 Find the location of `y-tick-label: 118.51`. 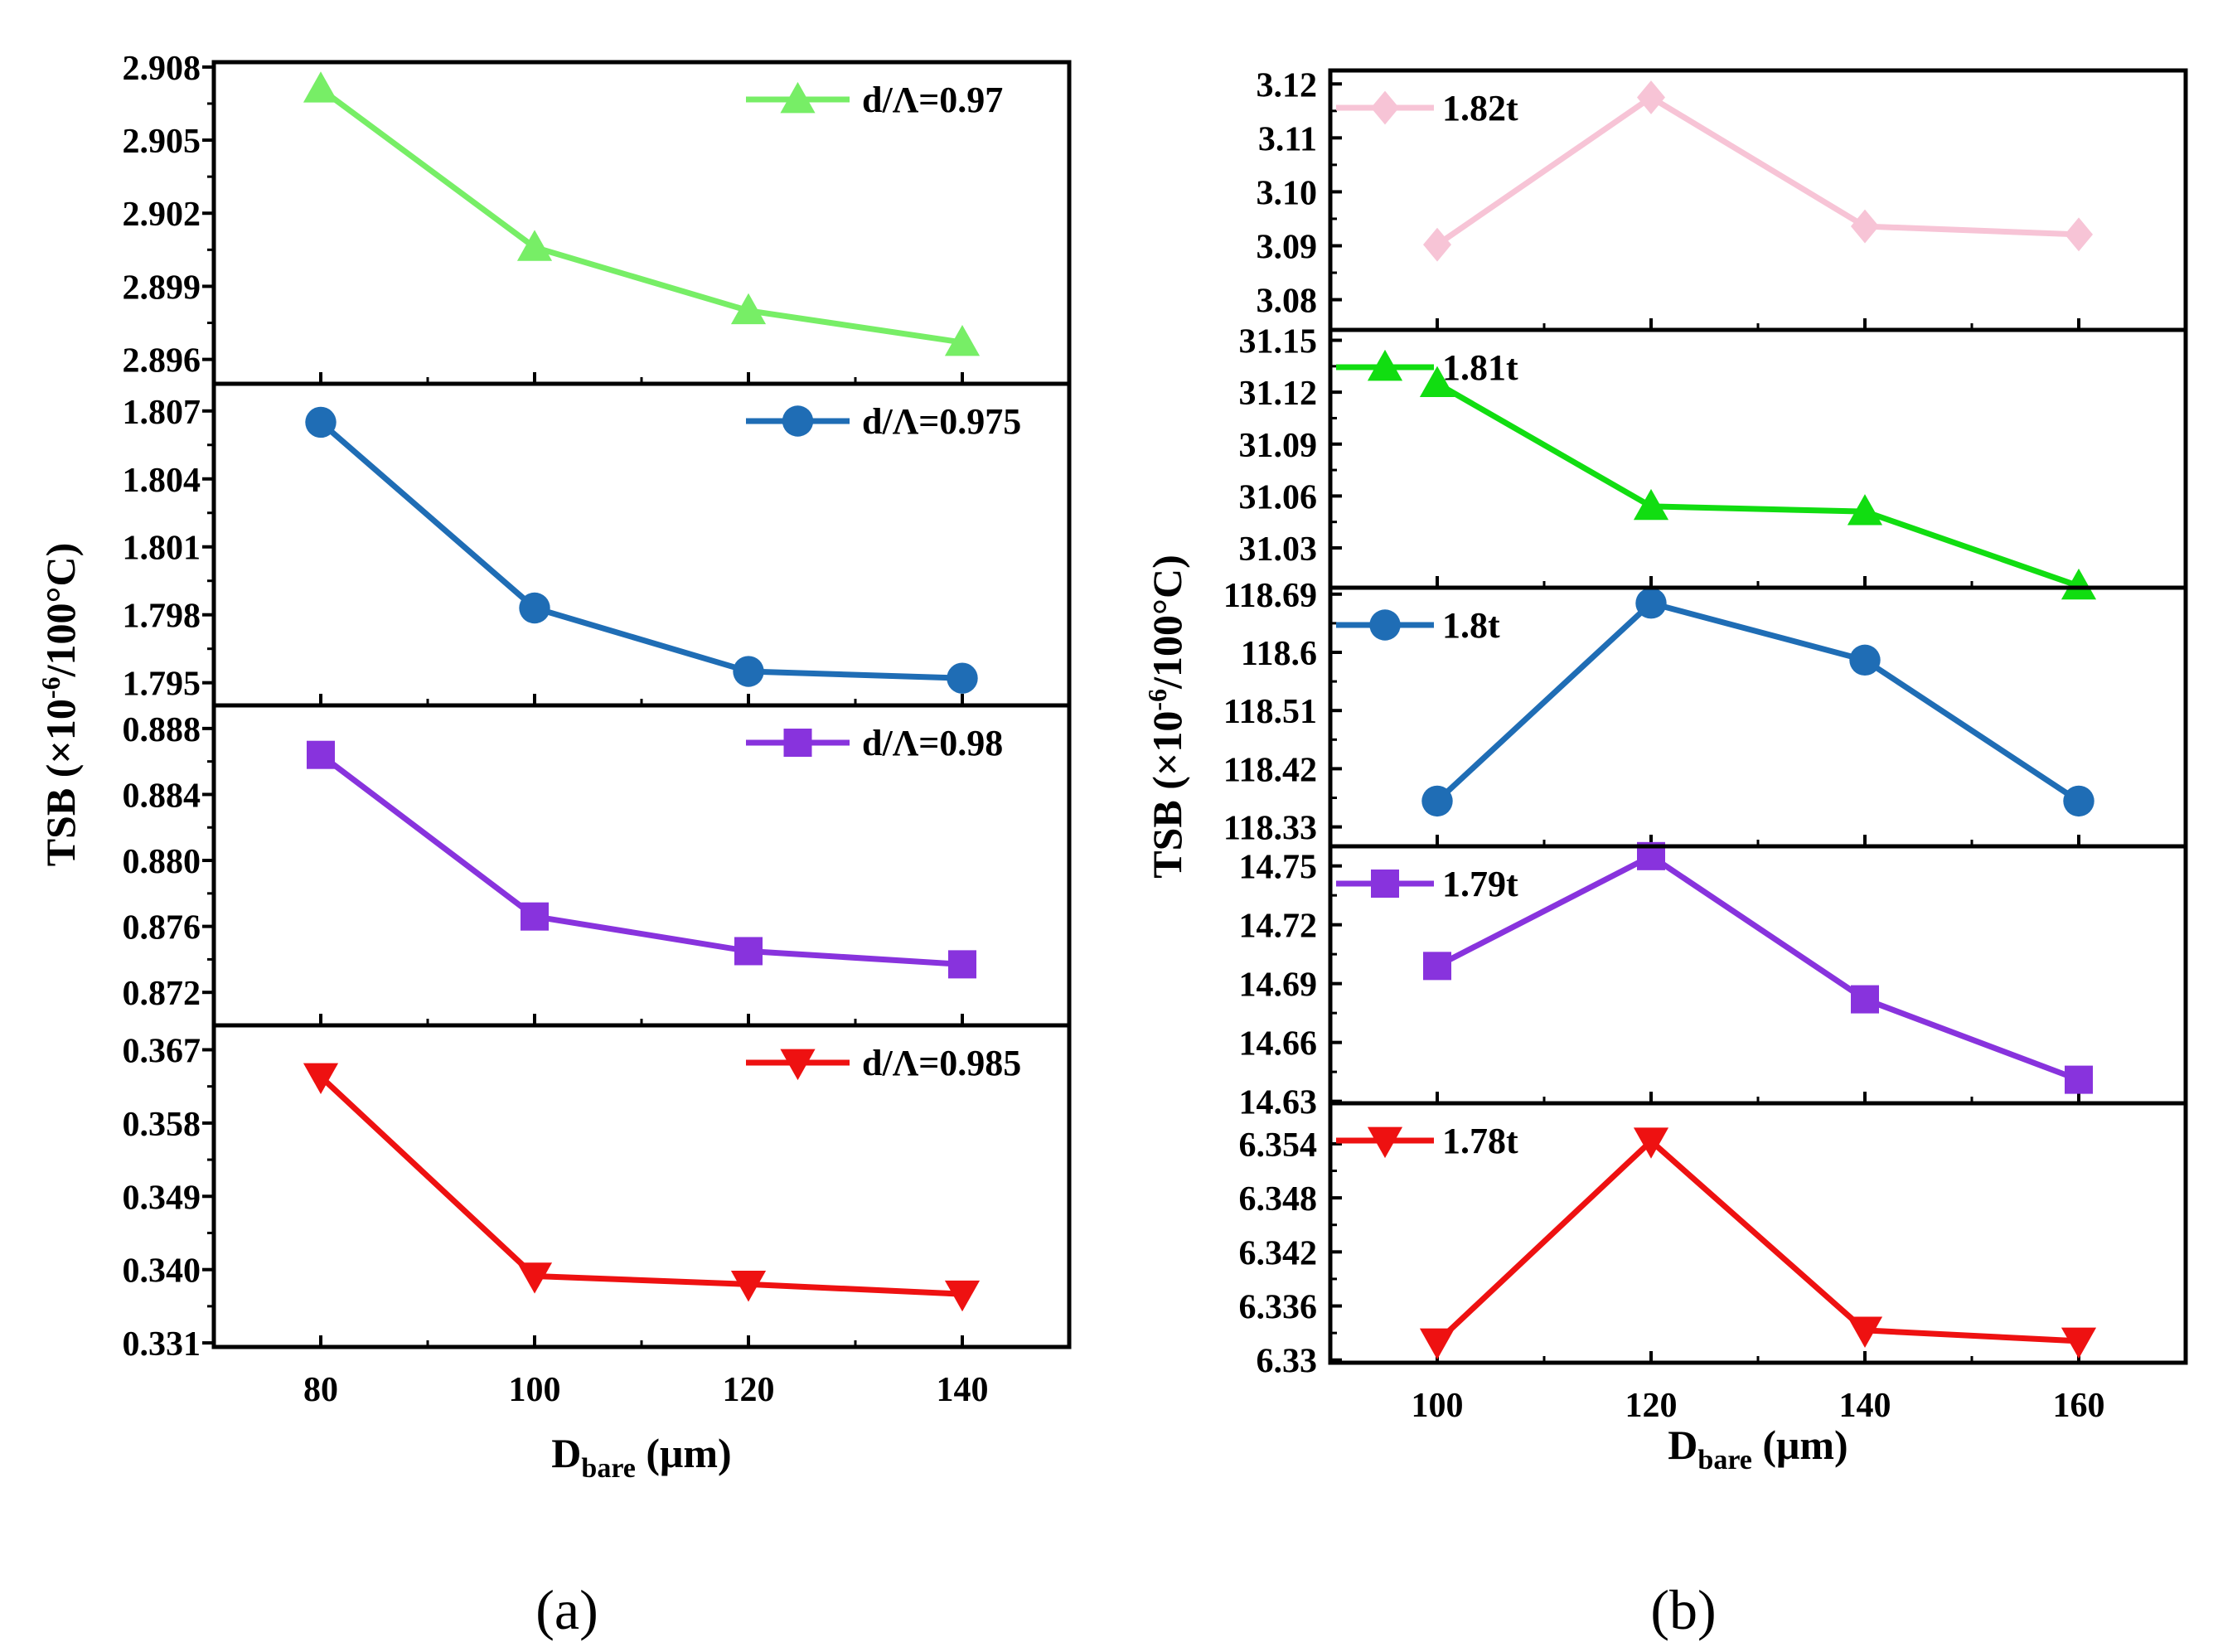

y-tick-label: 118.51 is located at coordinates (1270, 712).